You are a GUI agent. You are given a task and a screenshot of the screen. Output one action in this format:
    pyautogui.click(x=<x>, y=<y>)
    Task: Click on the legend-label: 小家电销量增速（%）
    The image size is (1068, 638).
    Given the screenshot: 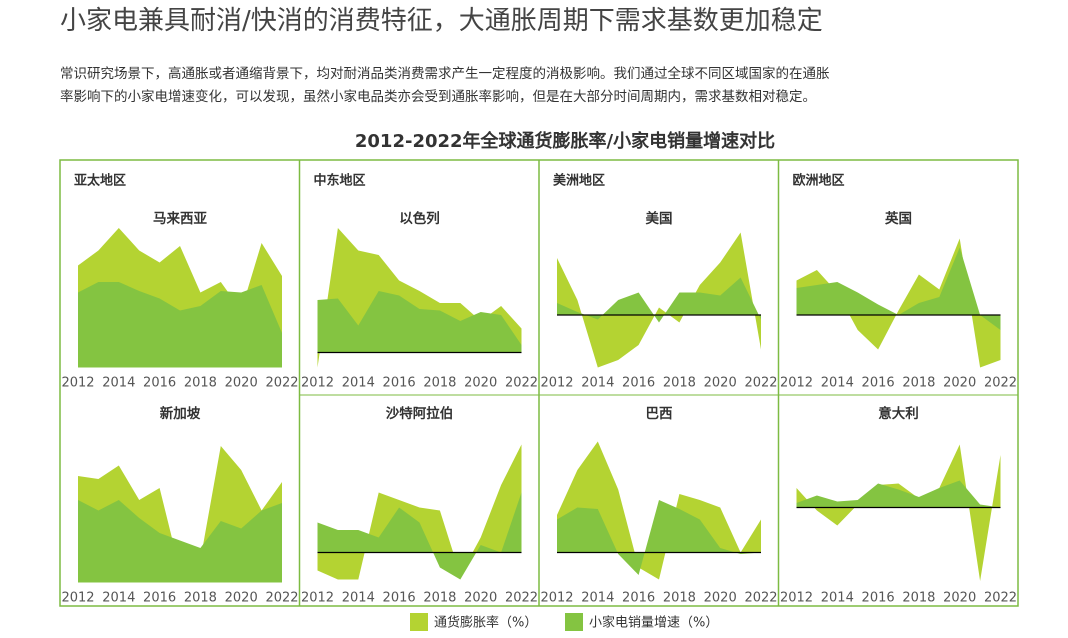 What is the action you would take?
    pyautogui.click(x=653, y=623)
    